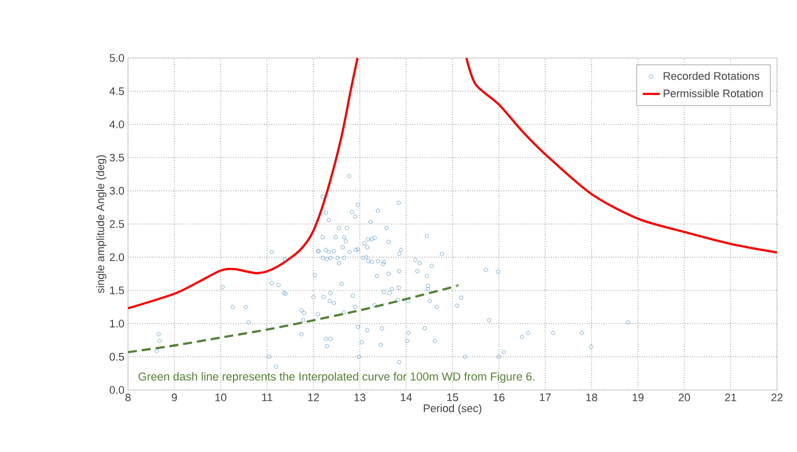  What do you see at coordinates (117, 390) in the screenshot?
I see `y-tick-label: 0.0` at bounding box center [117, 390].